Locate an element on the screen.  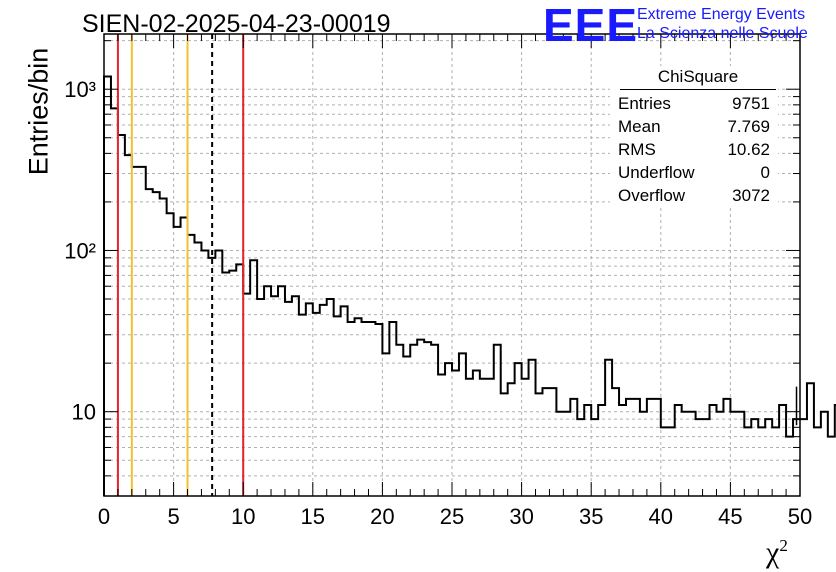
stats-label: Entries is located at coordinates (644, 103).